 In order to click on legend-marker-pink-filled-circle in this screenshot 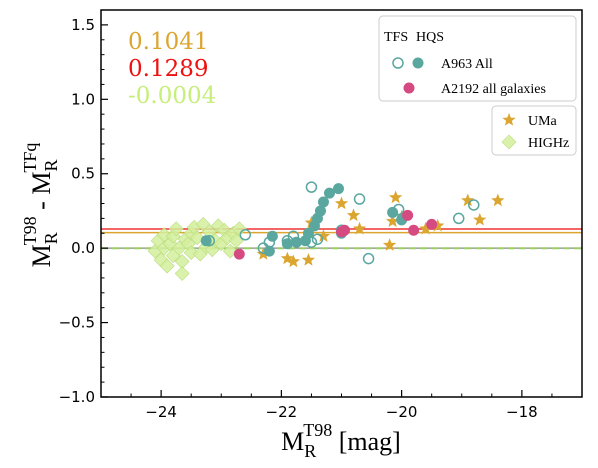, I will do `click(409, 88)`.